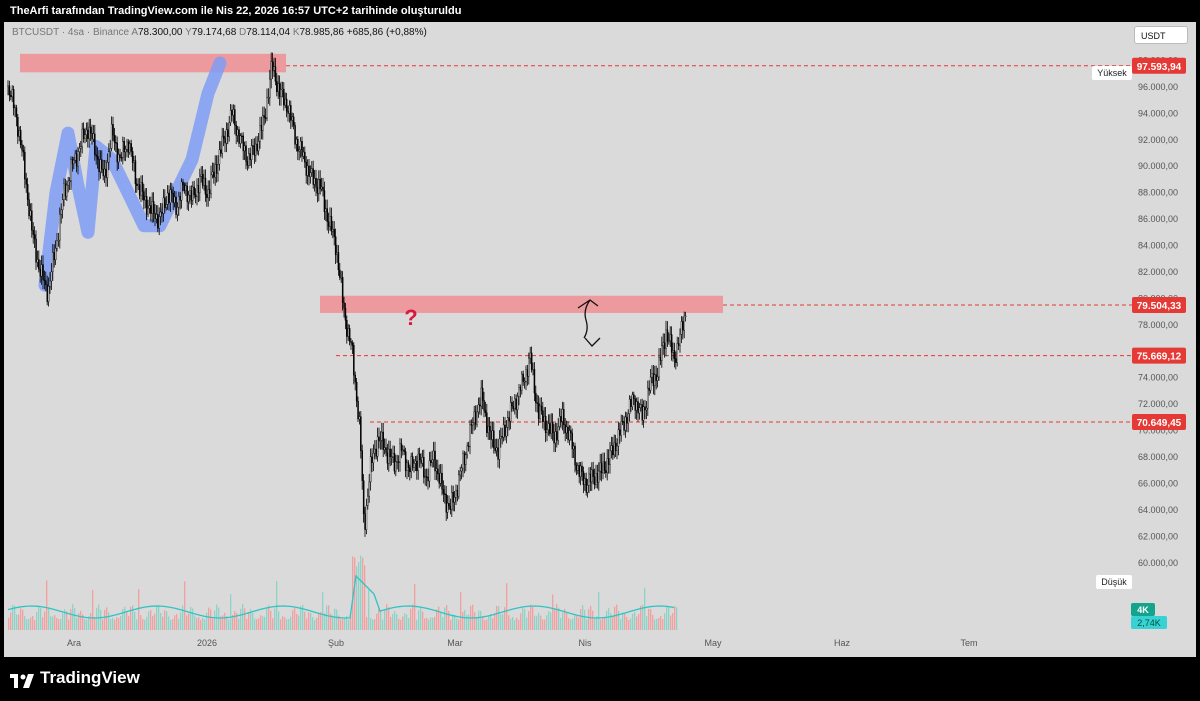 Image resolution: width=1200 pixels, height=701 pixels. Describe the element at coordinates (1159, 423) in the screenshot. I see `price-level-label: 70.649,45` at that location.